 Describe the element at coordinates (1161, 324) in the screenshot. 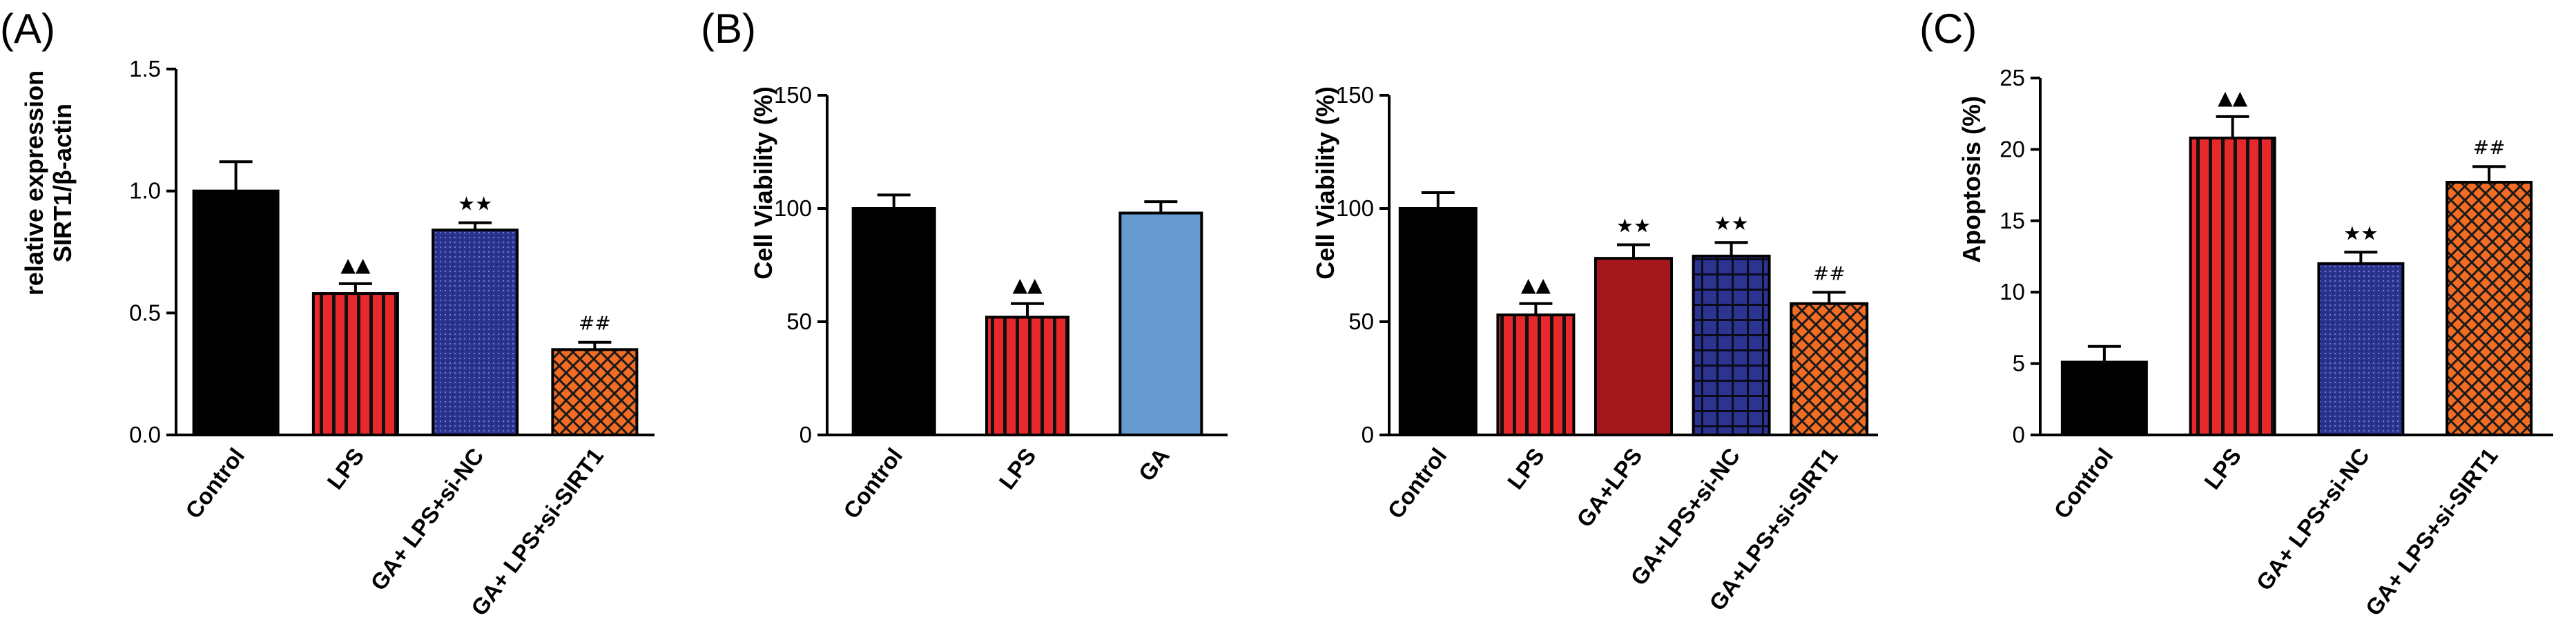

I see `bar-ga` at that location.